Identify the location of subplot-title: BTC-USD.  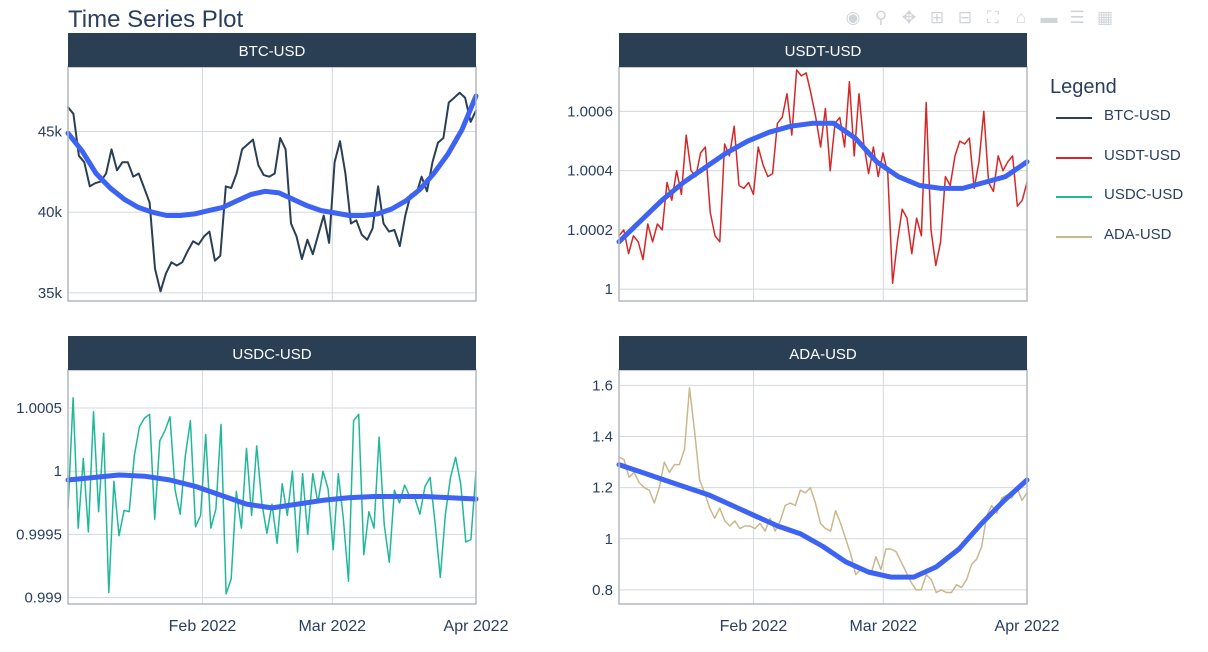
(272, 51).